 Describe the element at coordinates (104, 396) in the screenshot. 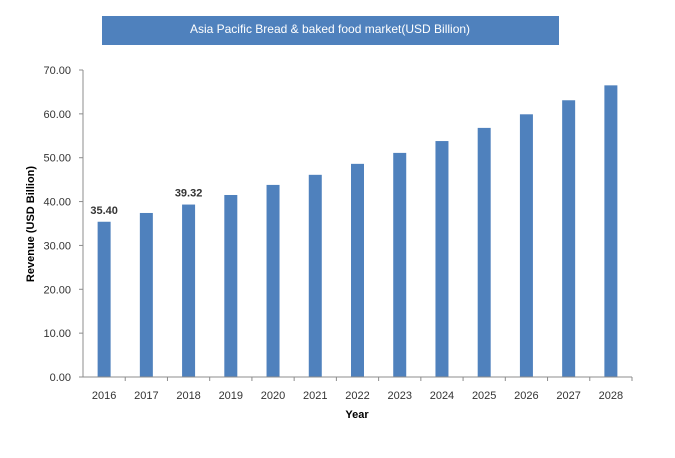

I see `x-tick-label-2016: 2016` at that location.